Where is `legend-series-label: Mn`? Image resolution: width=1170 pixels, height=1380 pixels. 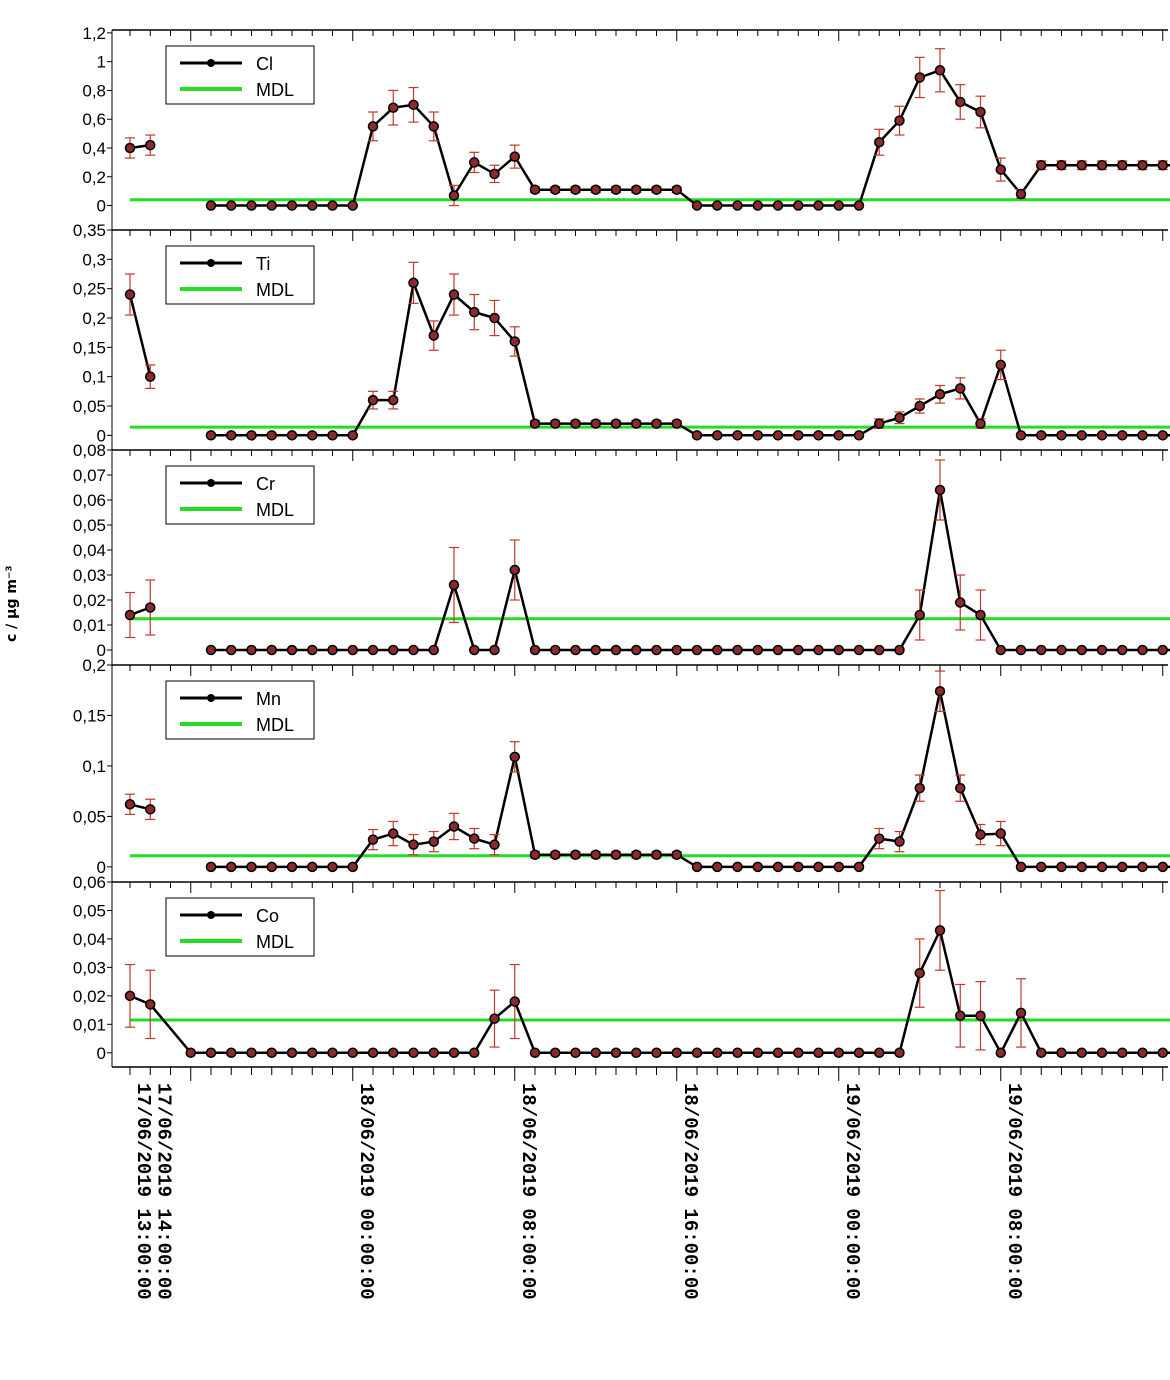
legend-series-label: Mn is located at coordinates (268, 699).